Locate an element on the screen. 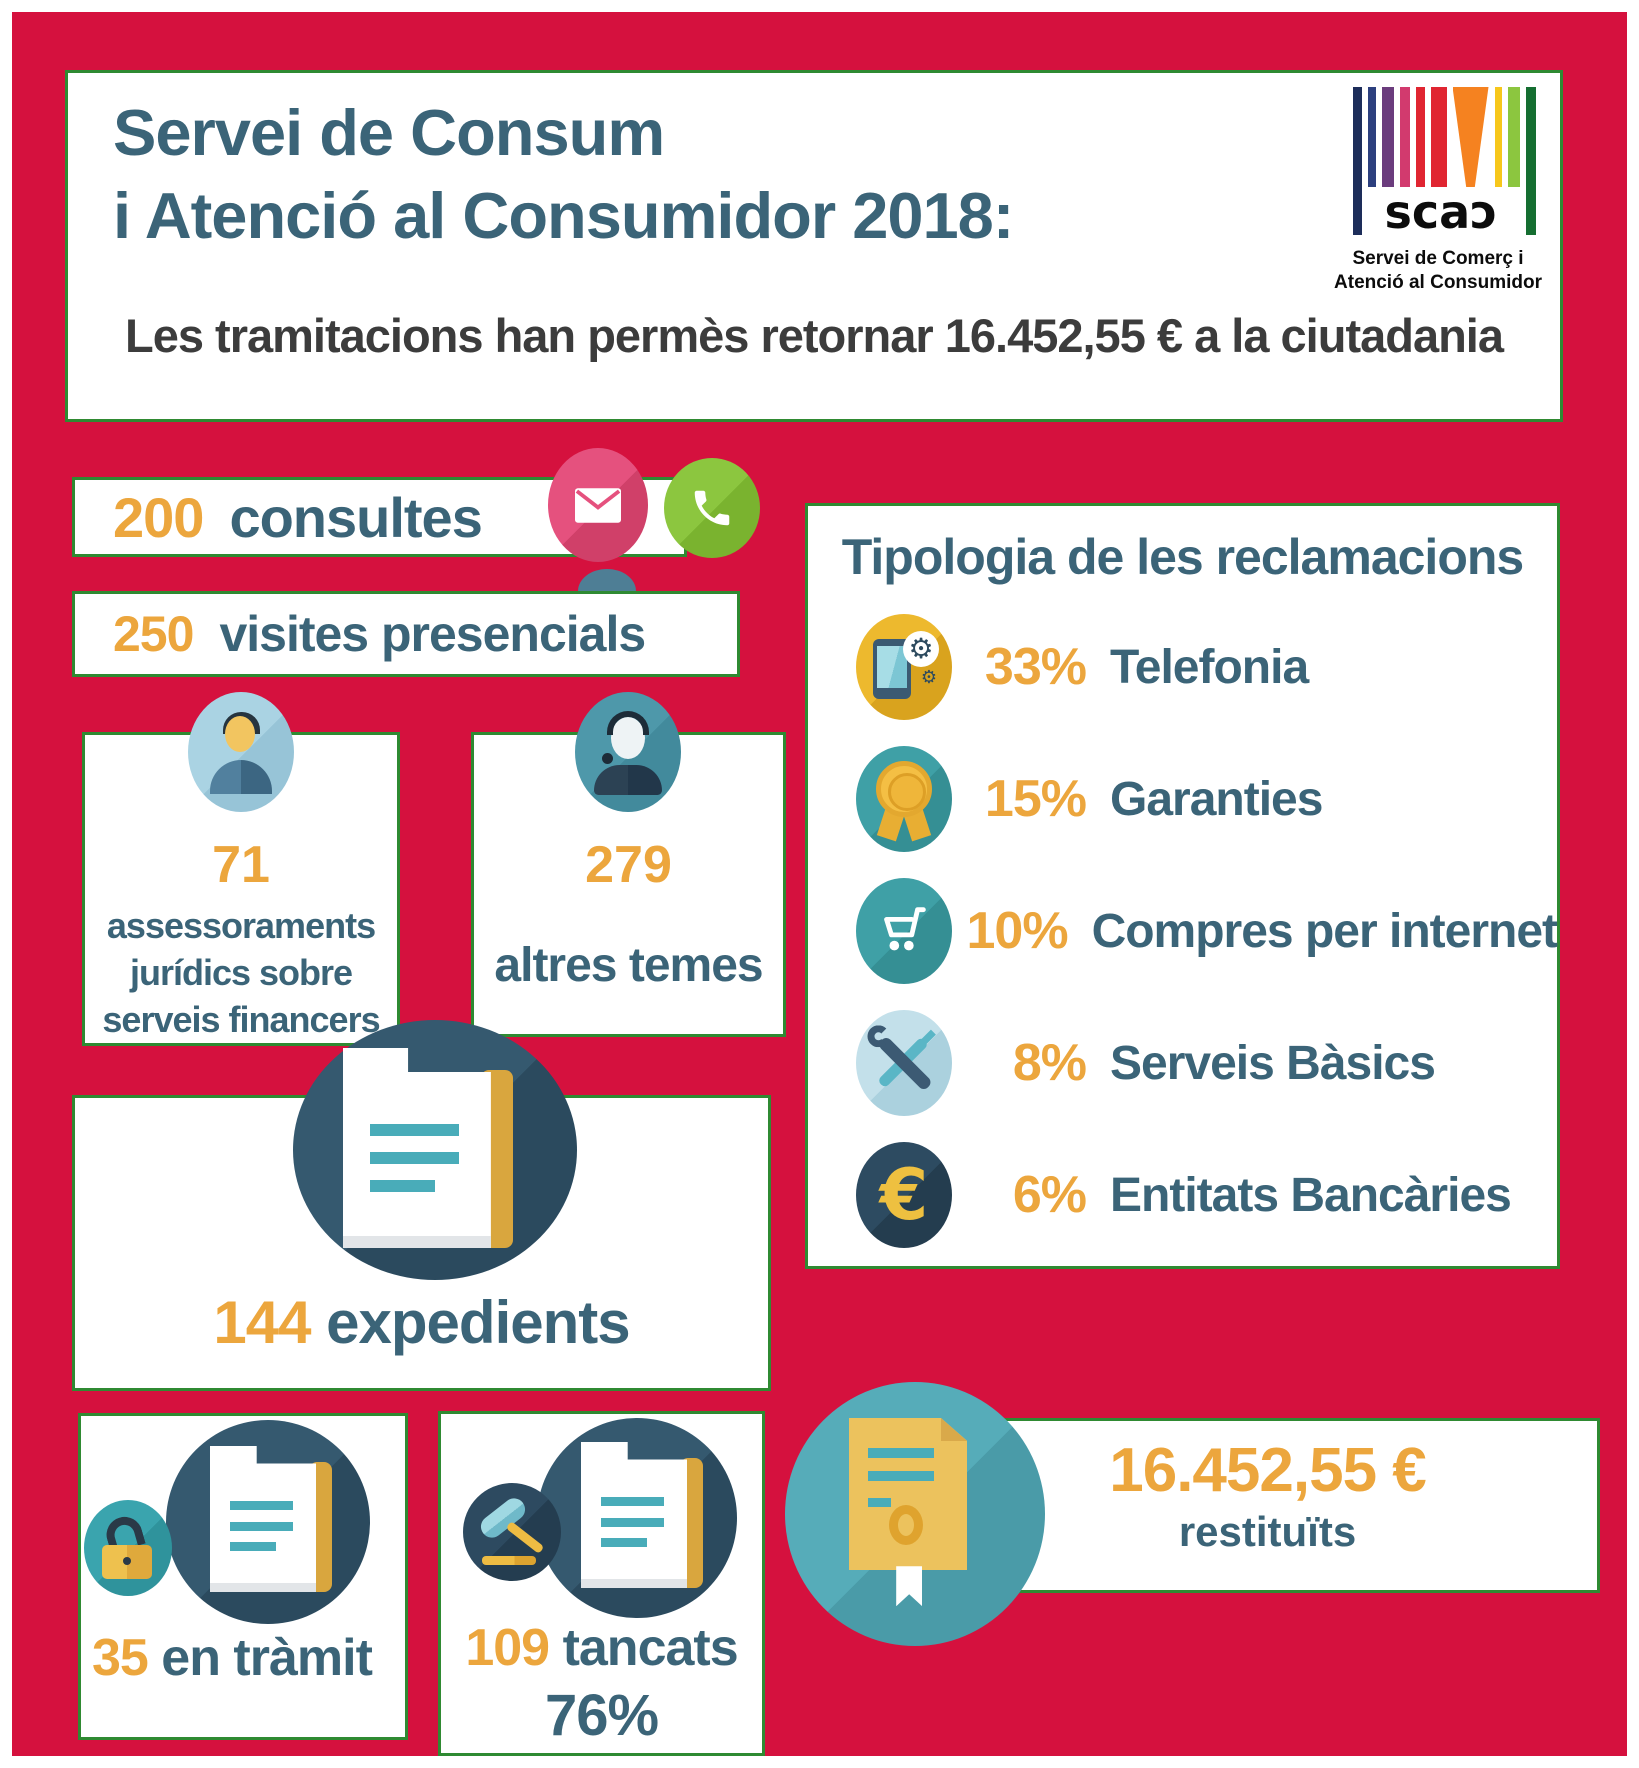 The height and width of the screenshot is (1768, 1639). expedients-label: expedients is located at coordinates (478, 1322).